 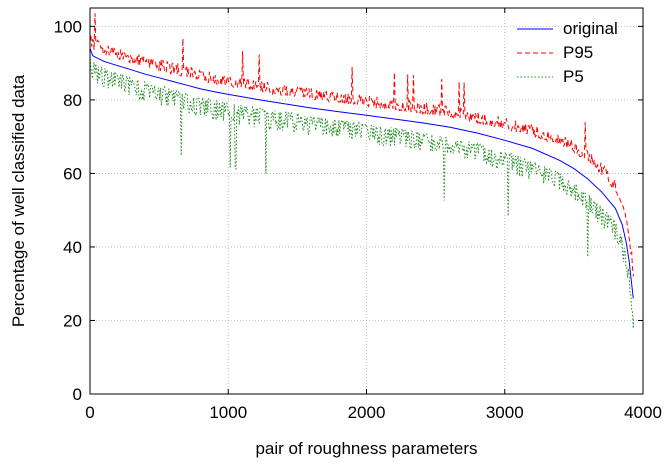 I want to click on x-tick-label: 3000, so click(x=505, y=412).